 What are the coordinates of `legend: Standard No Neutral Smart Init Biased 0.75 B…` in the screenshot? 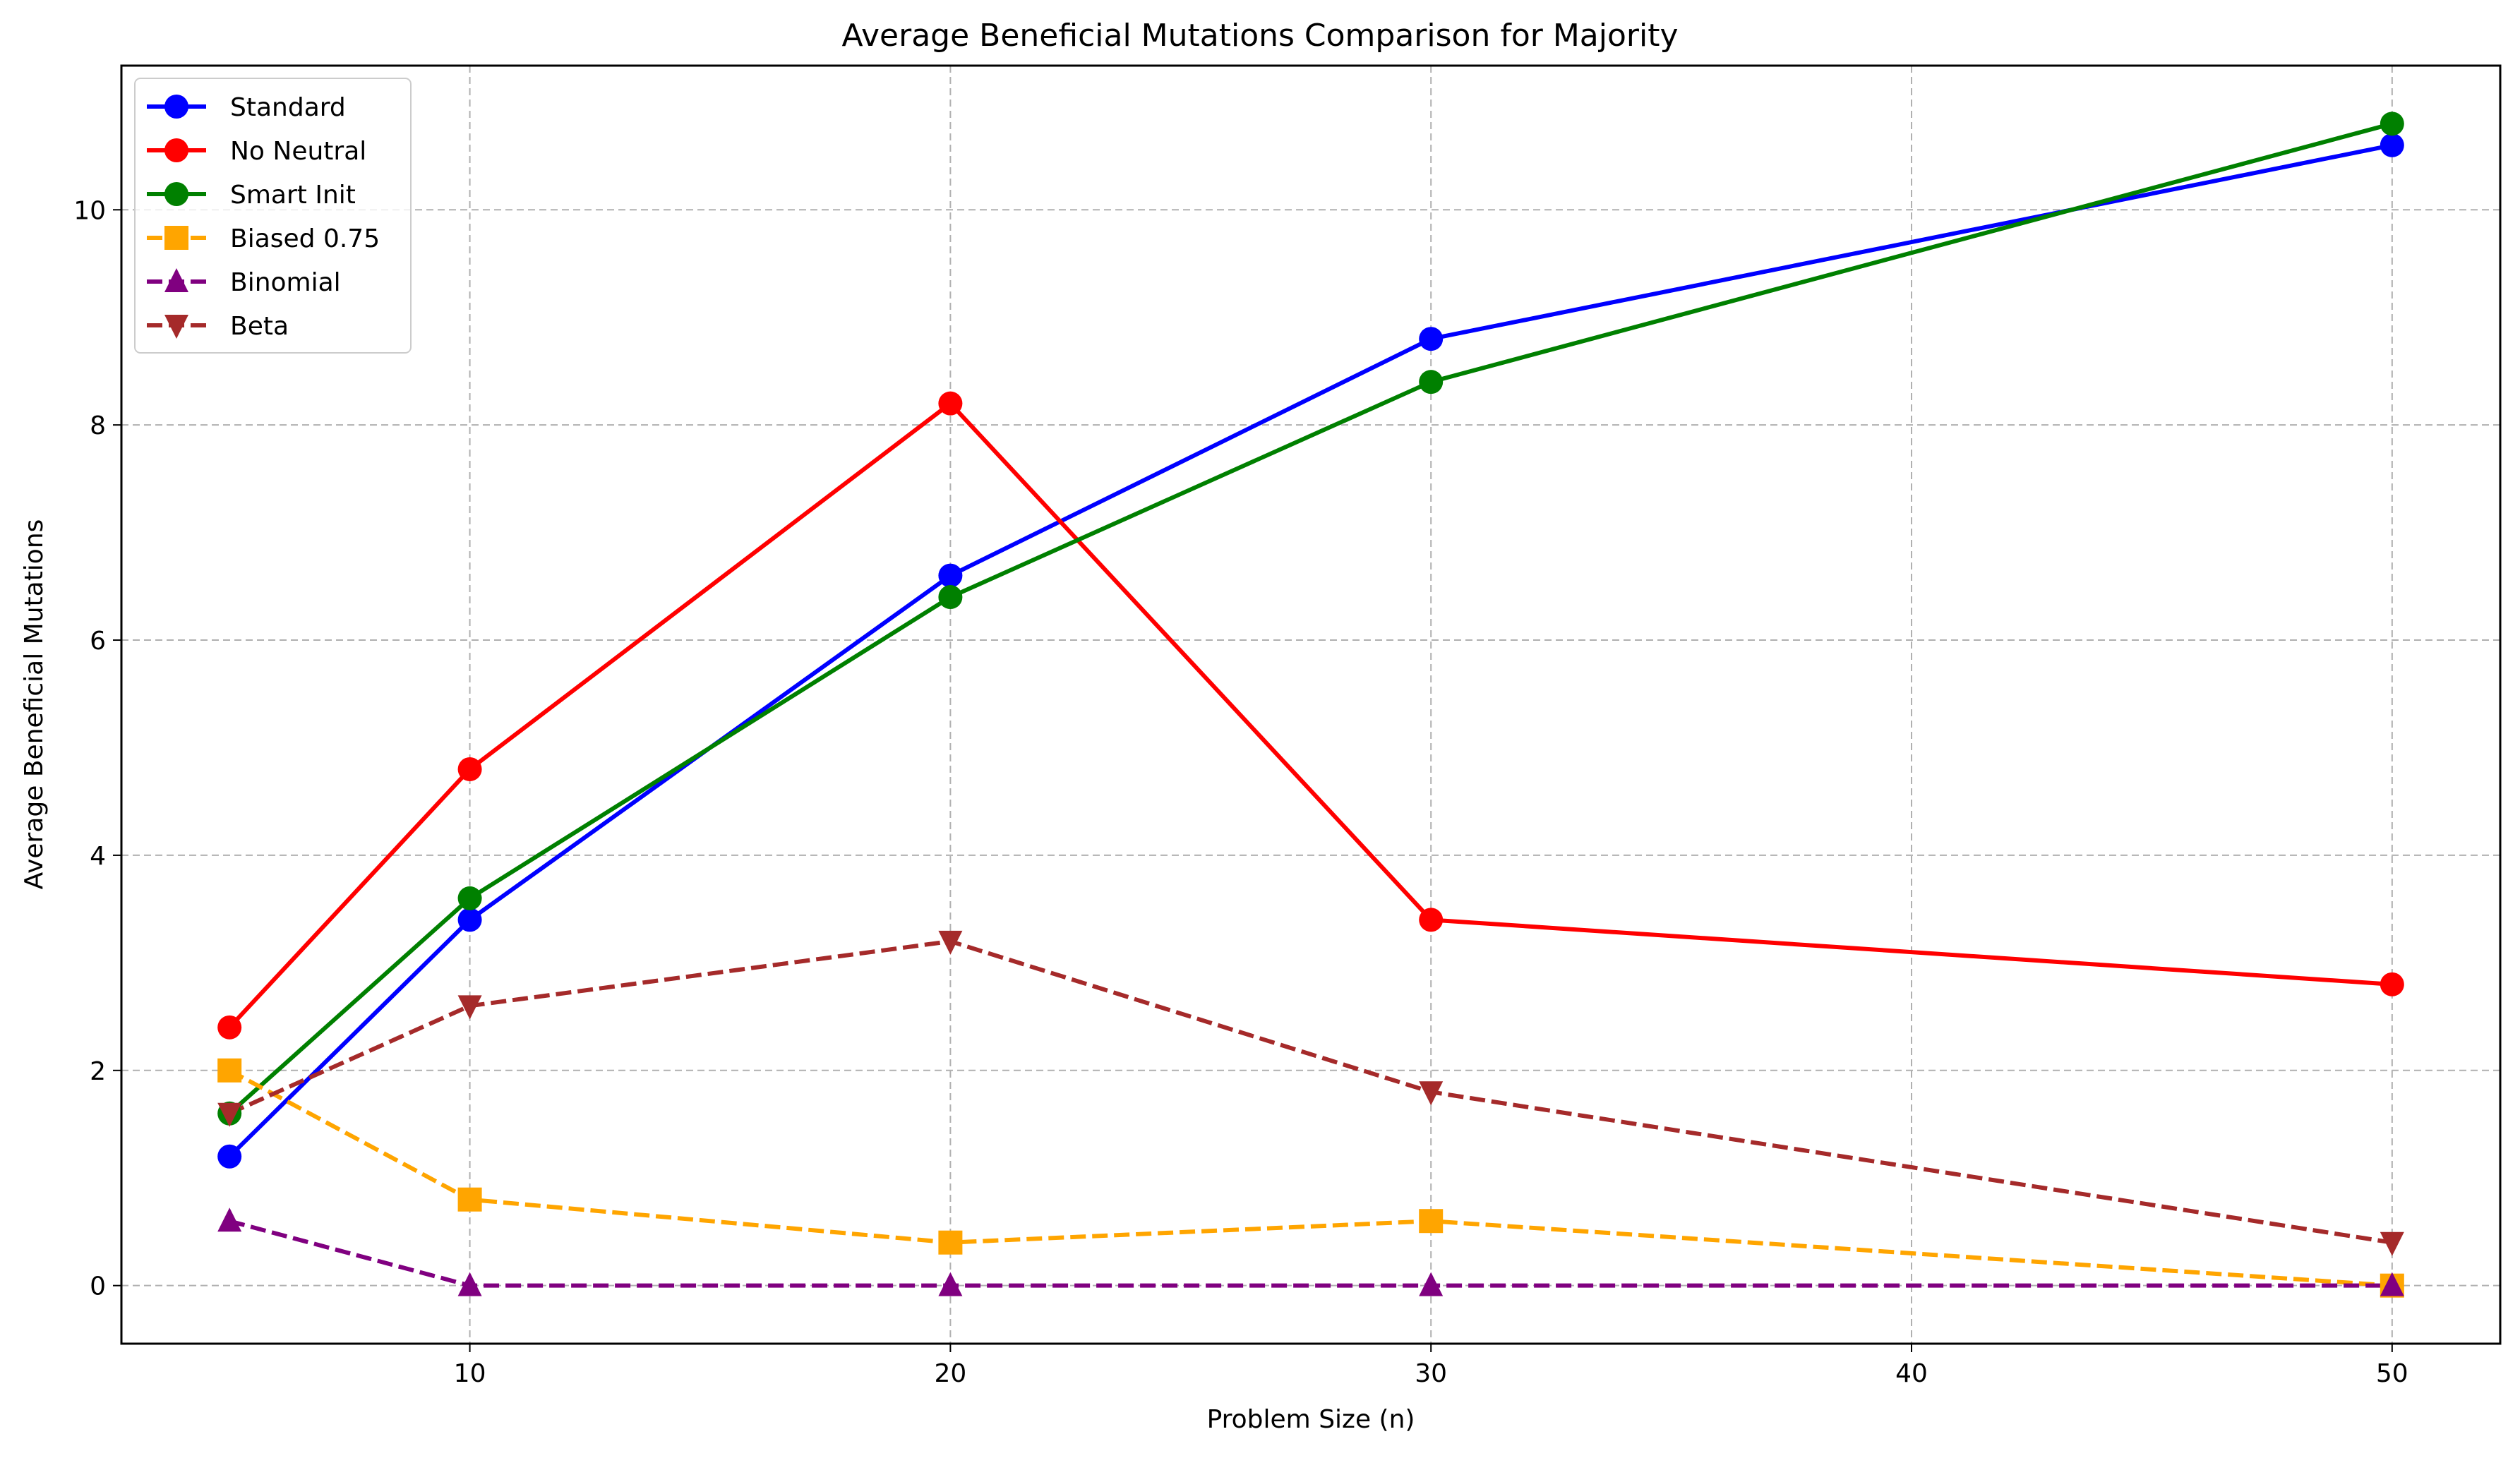 It's located at (273, 216).